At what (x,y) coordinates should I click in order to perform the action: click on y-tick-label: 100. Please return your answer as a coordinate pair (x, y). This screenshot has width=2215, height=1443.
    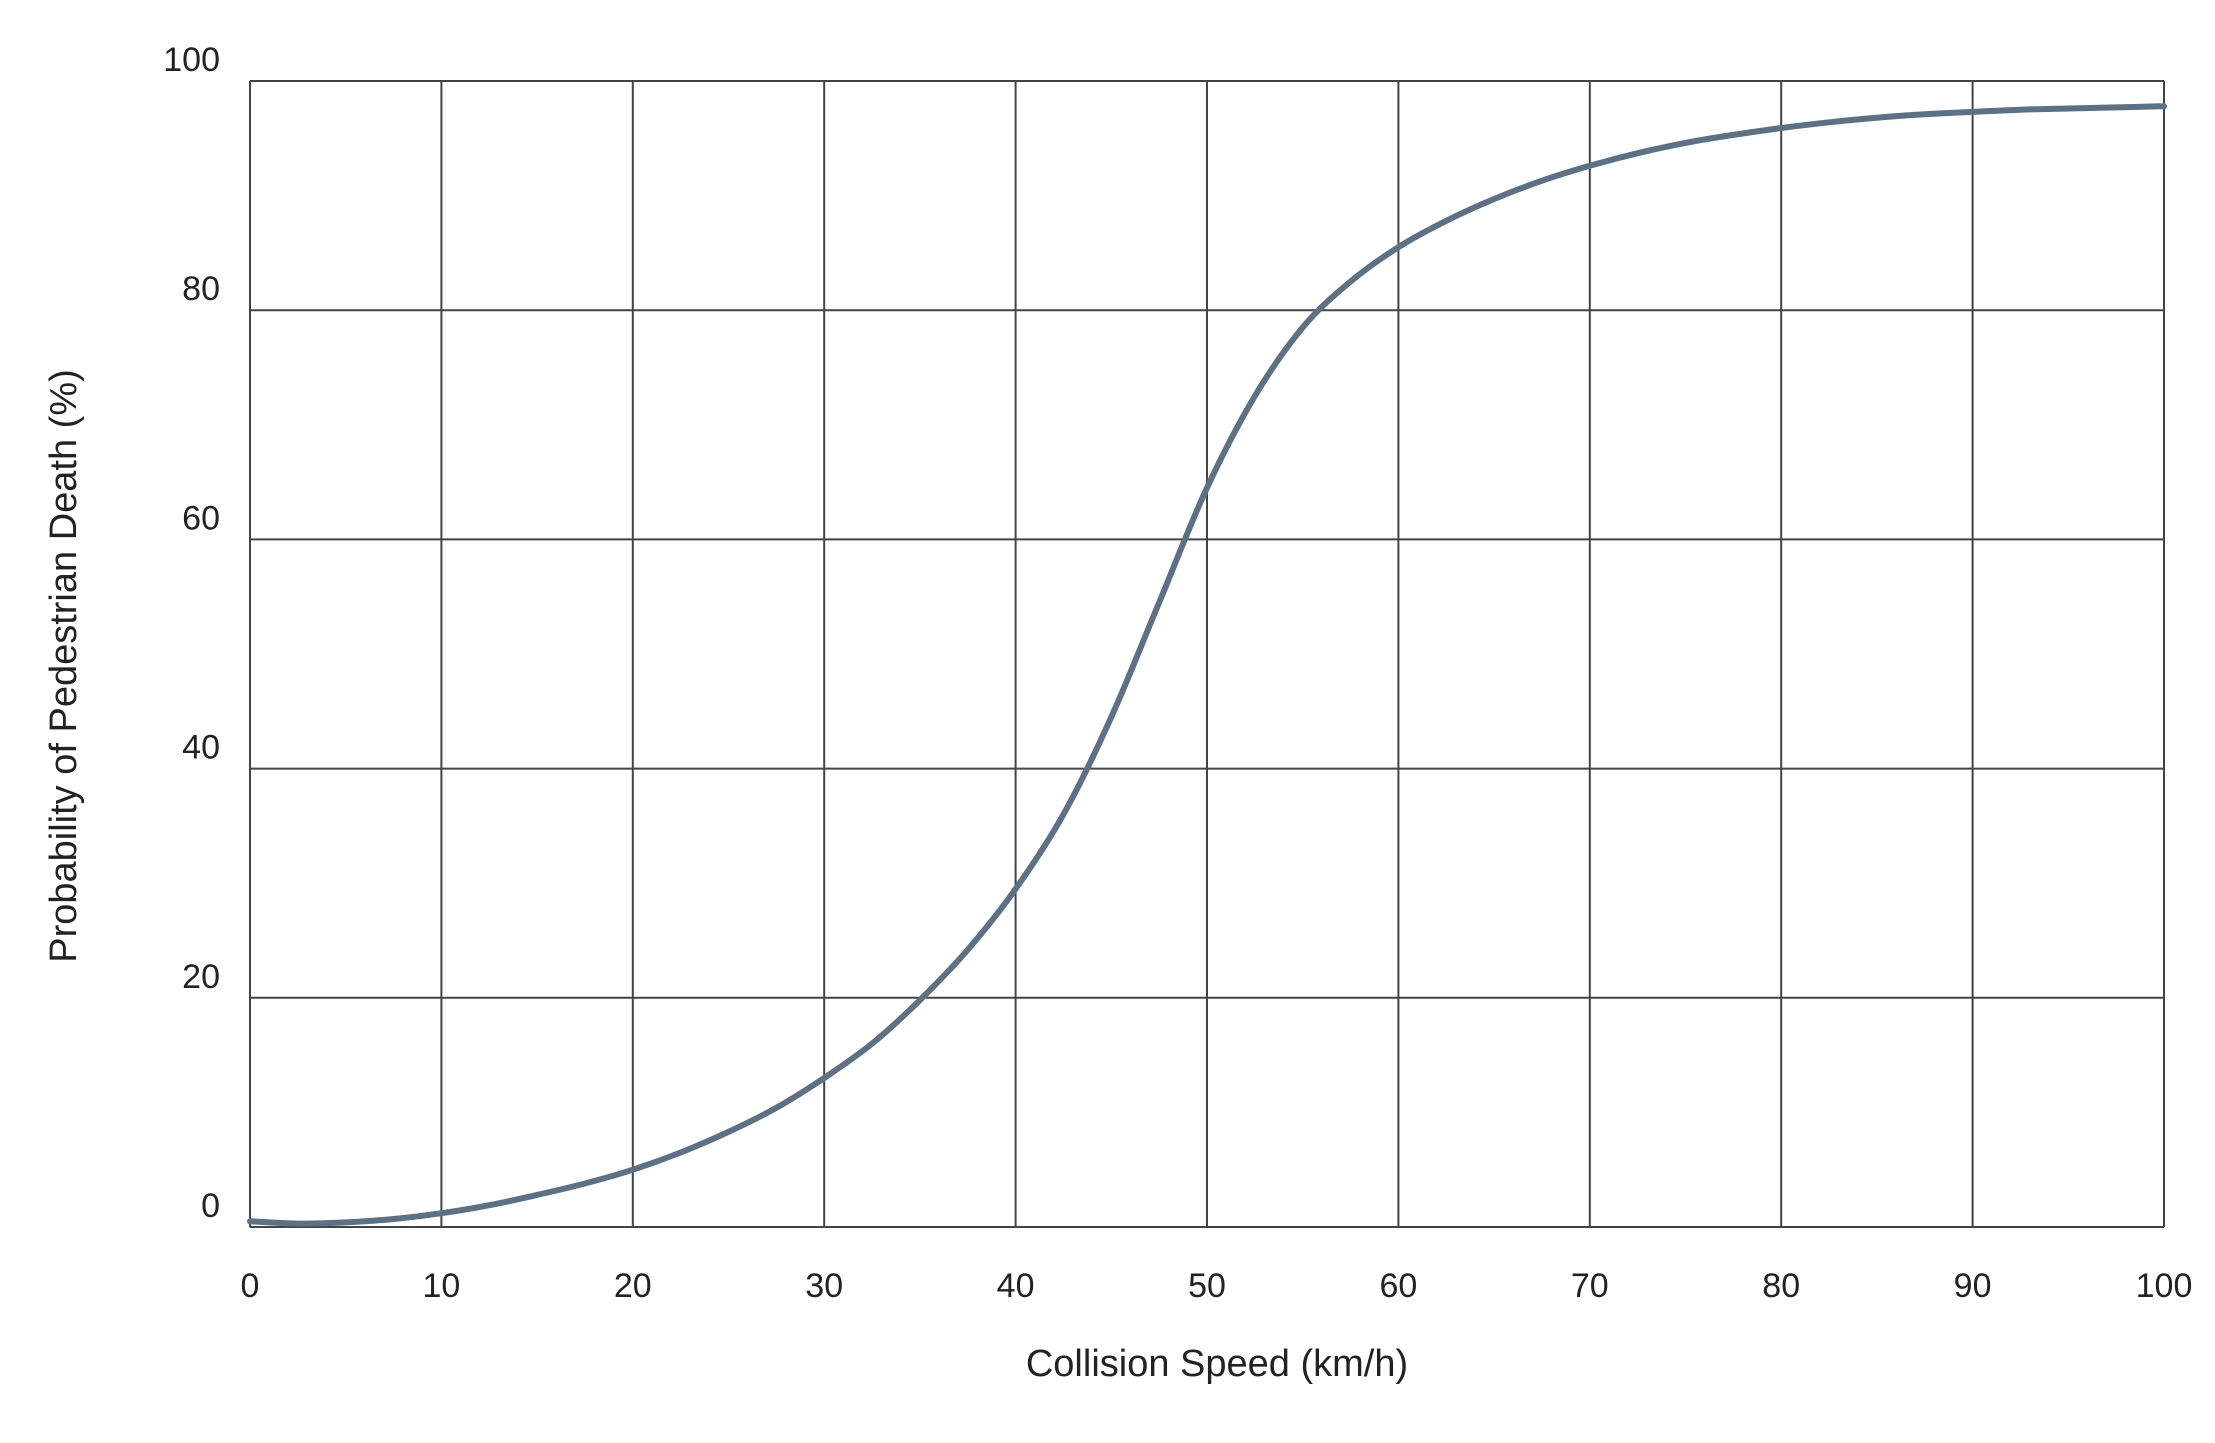
    Looking at the image, I should click on (191, 60).